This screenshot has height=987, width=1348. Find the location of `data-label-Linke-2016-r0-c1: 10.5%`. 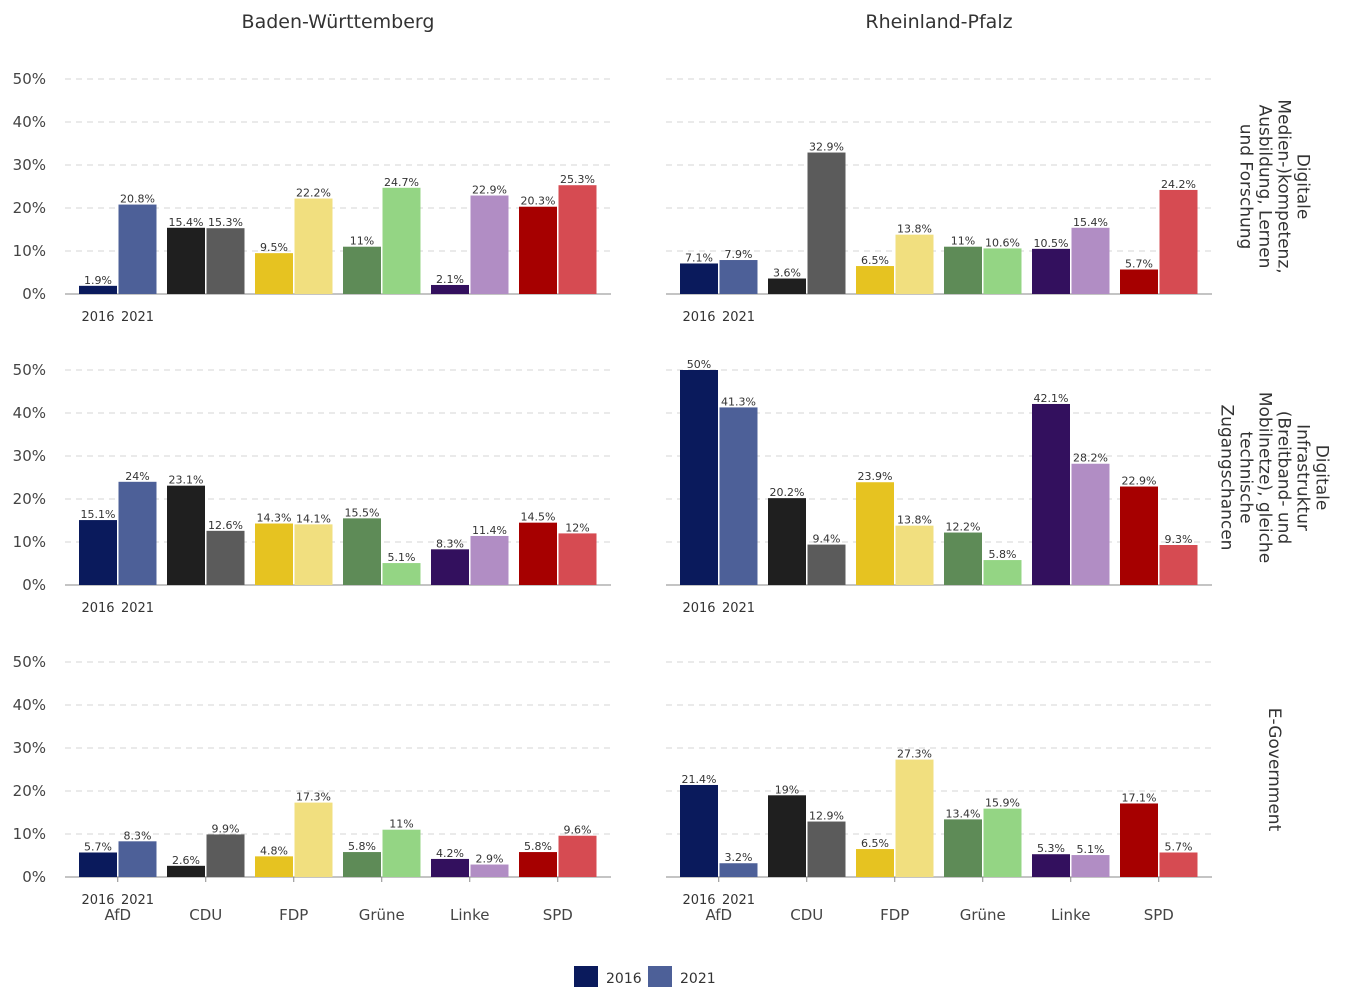

data-label-Linke-2016-r0-c1: 10.5% is located at coordinates (1051, 243).